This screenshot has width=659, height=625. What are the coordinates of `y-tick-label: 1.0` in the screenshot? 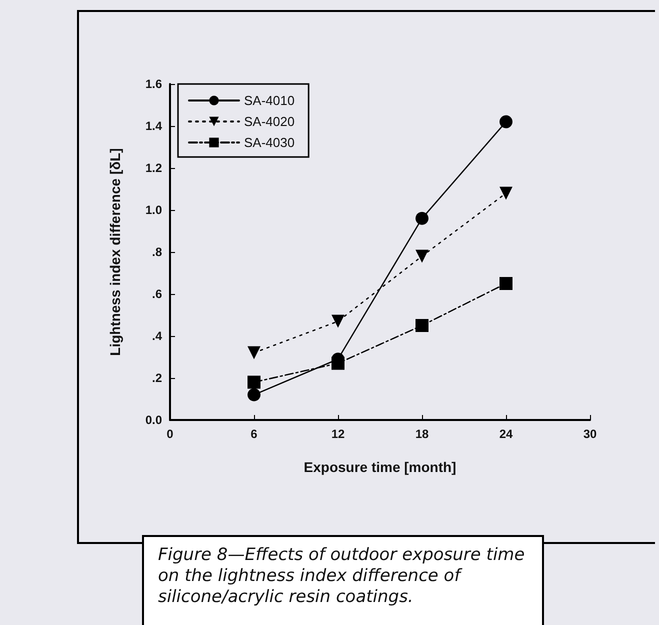 It's located at (153, 210).